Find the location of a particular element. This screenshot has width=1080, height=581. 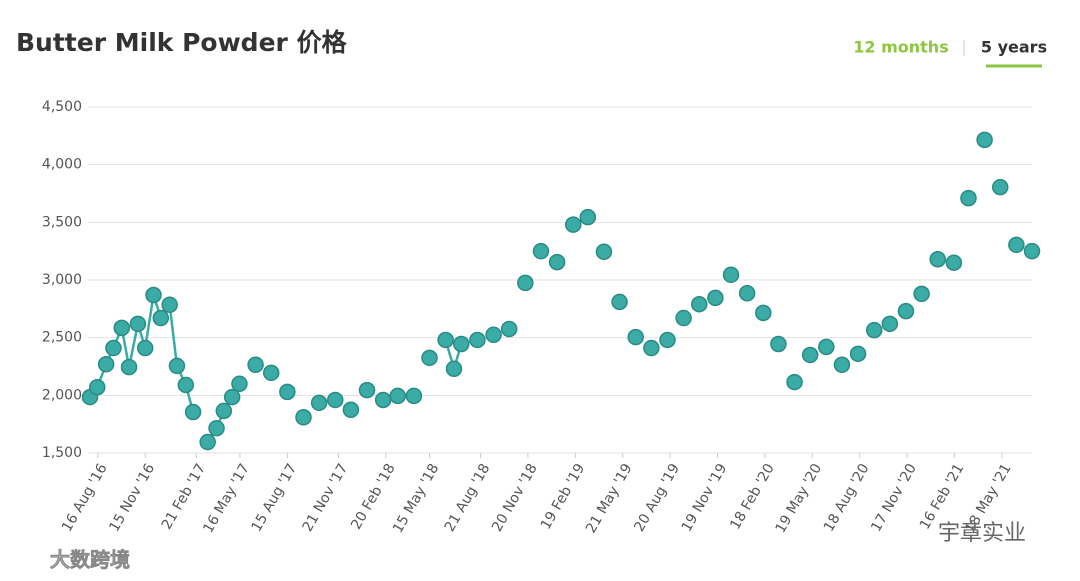

x-tick-label: 21 Nov '17 is located at coordinates (326, 498).